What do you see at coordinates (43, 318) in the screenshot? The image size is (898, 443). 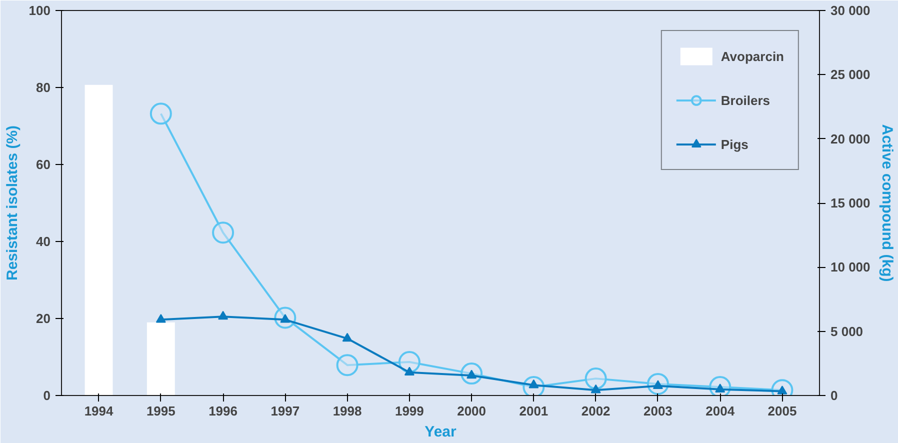 I see `y-tick-label: 20` at bounding box center [43, 318].